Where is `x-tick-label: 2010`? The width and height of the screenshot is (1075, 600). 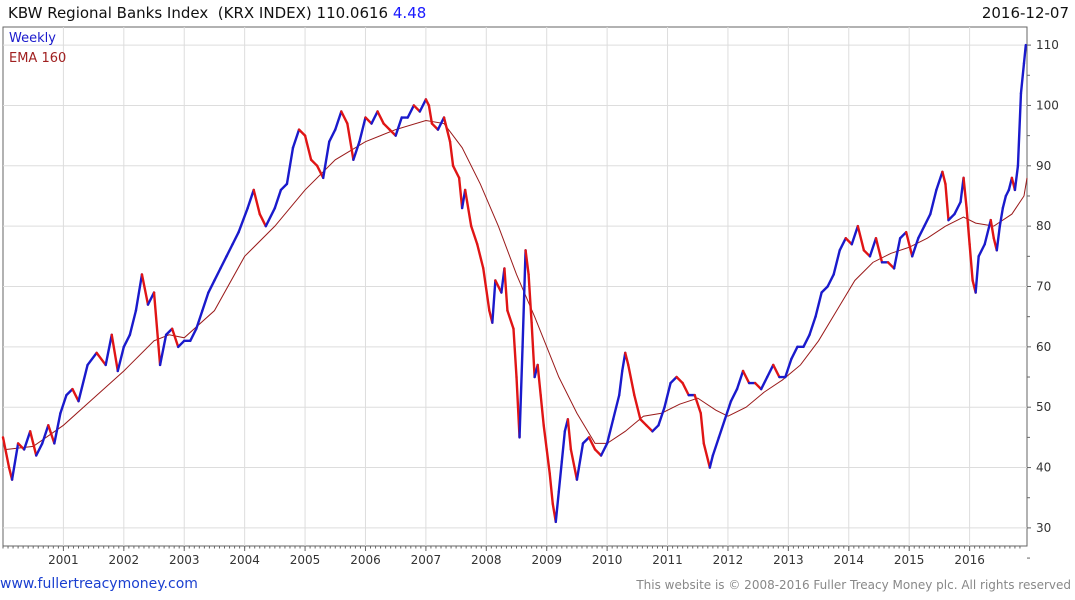
x-tick-label: 2010 is located at coordinates (607, 560).